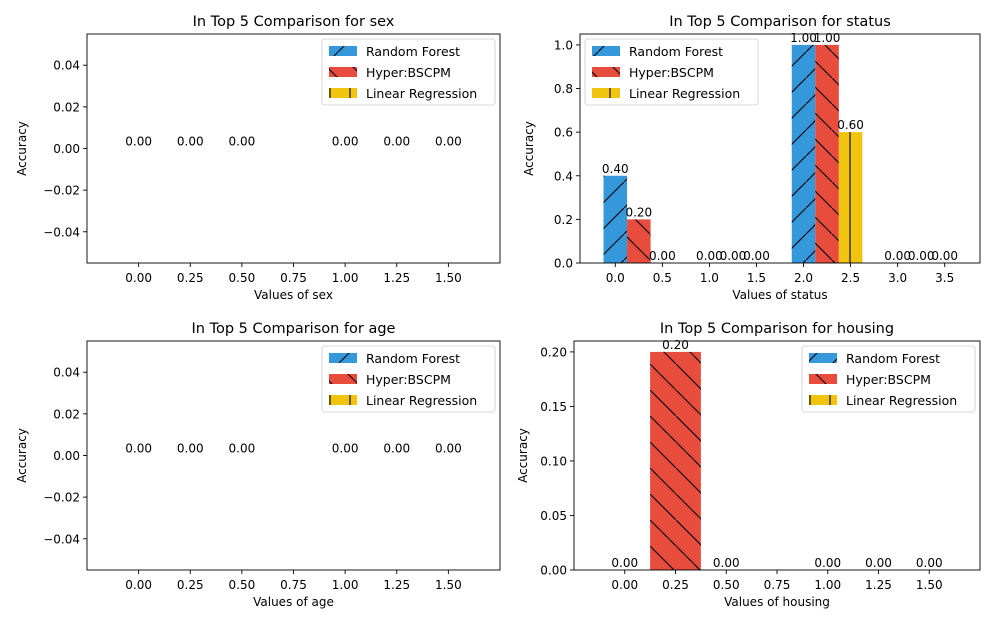 Image resolution: width=1000 pixels, height=625 pixels. Describe the element at coordinates (563, 176) in the screenshot. I see `y-tick-label: 0.4` at that location.